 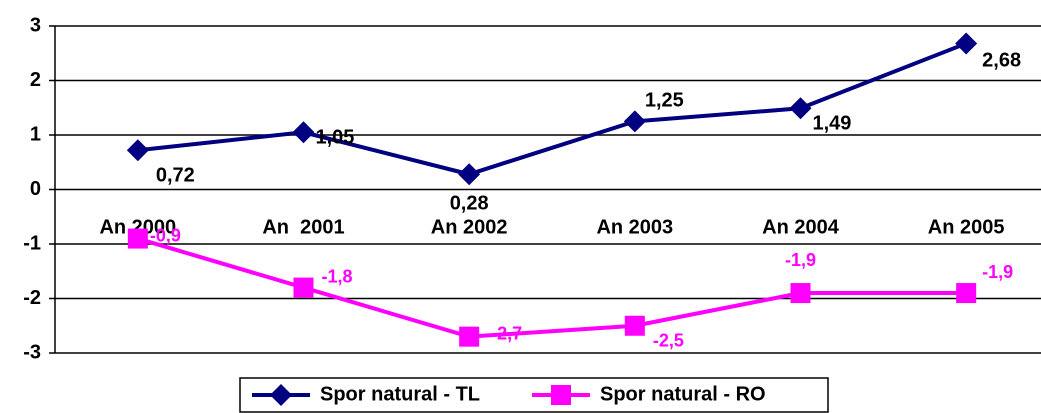 What do you see at coordinates (400, 394) in the screenshot?
I see `legend-label: Spor natural - TL` at bounding box center [400, 394].